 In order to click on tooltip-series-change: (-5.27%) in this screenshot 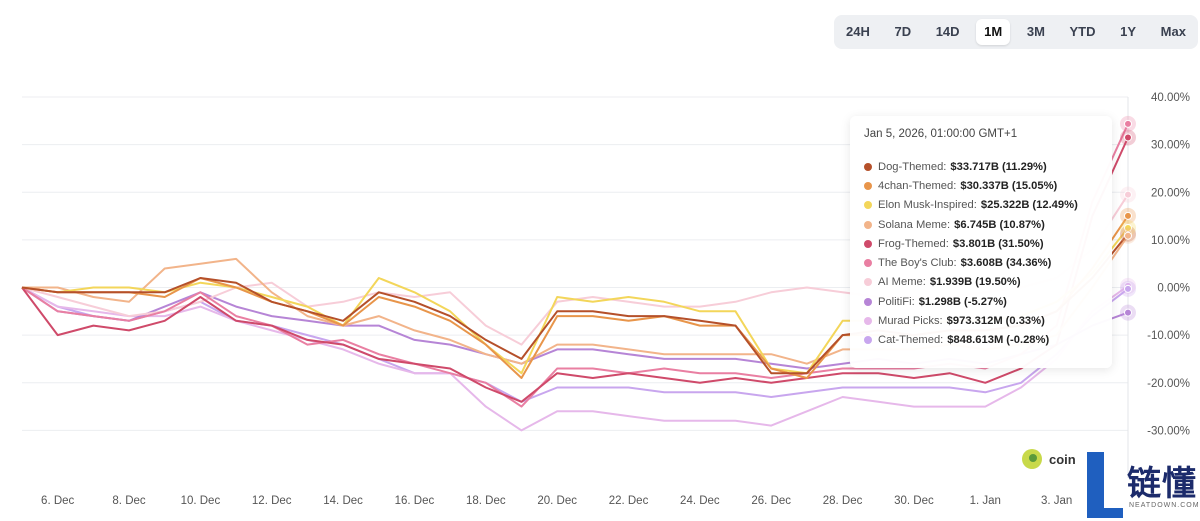, I will do `click(985, 301)`.